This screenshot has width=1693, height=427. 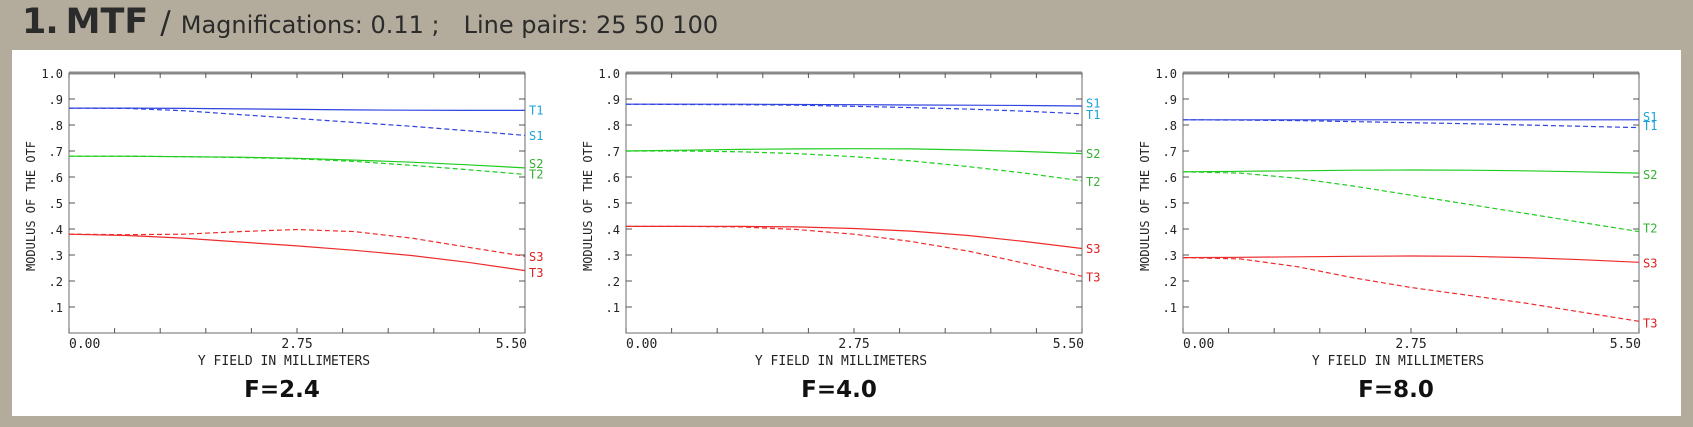 What do you see at coordinates (1396, 390) in the screenshot?
I see `chart-title: F=8.0` at bounding box center [1396, 390].